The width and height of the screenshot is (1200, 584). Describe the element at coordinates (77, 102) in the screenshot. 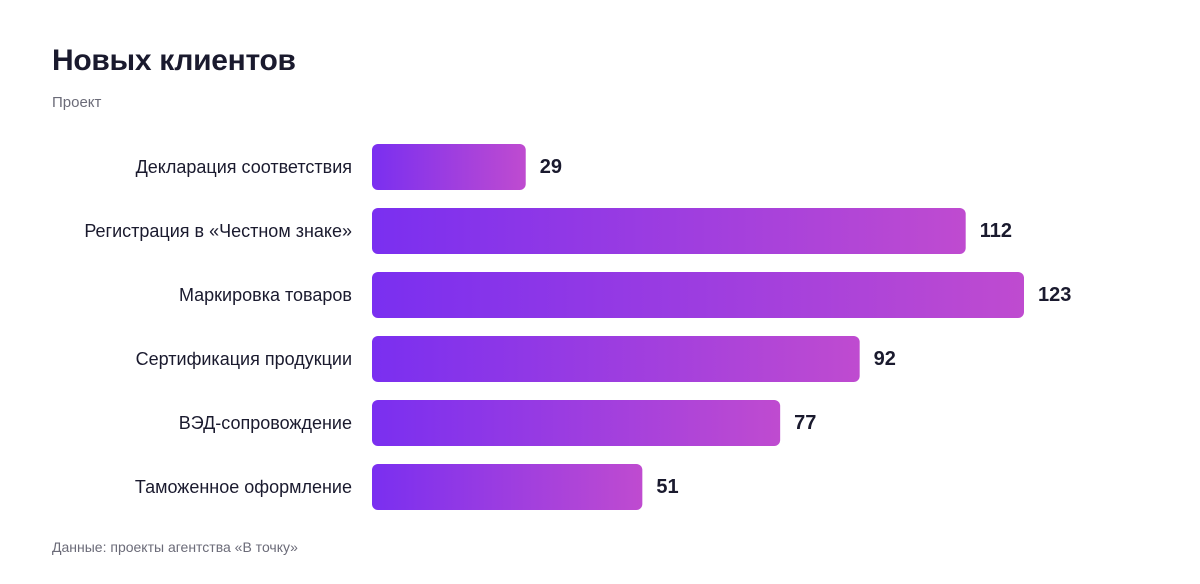

I see `chart-subtitle: Проект` at that location.